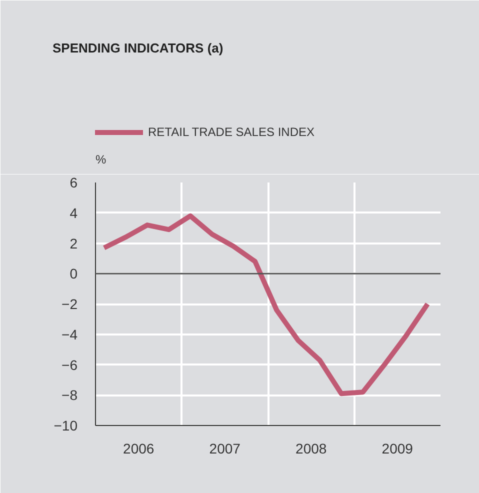 This screenshot has height=493, width=479. What do you see at coordinates (66, 426) in the screenshot?
I see `y-tick-label: −10` at bounding box center [66, 426].